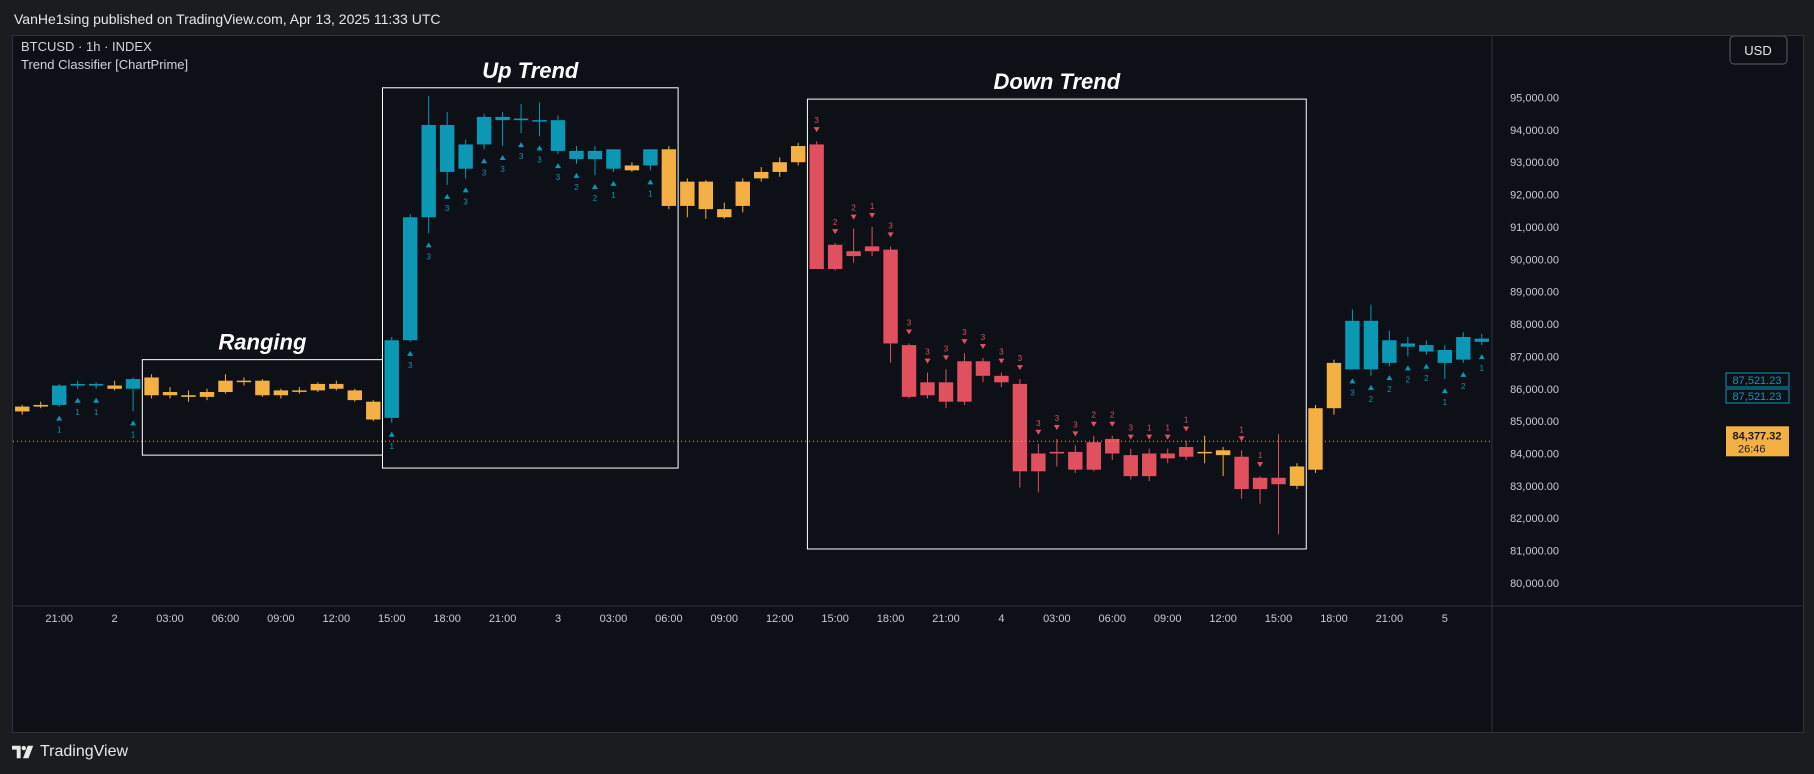 The height and width of the screenshot is (774, 1814). I want to click on x-tick-label: 21:00, so click(1390, 619).